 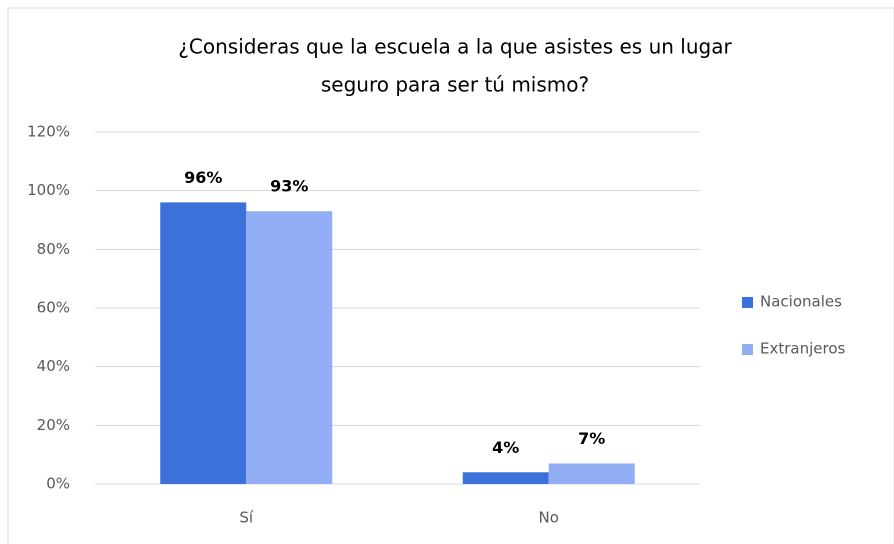 What do you see at coordinates (48, 190) in the screenshot?
I see `y-tick-label: 100%` at bounding box center [48, 190].